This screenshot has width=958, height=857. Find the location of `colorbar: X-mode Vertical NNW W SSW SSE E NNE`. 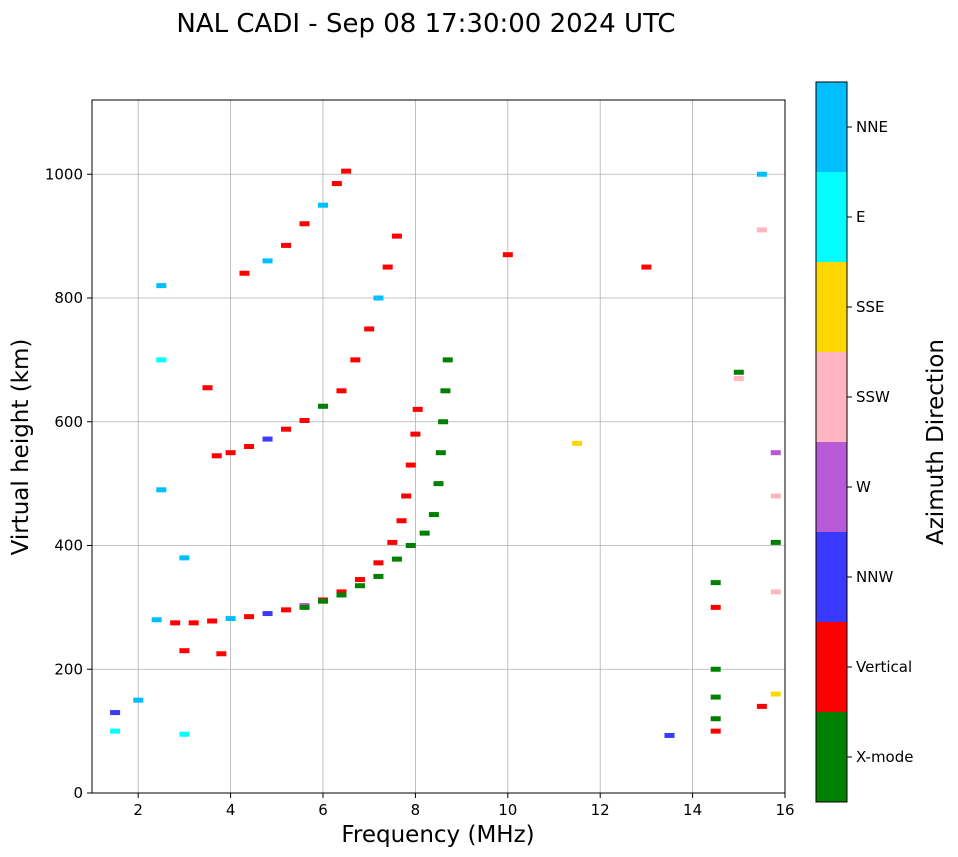

colorbar: X-mode Vertical NNW W SSW SSE E NNE is located at coordinates (864, 442).